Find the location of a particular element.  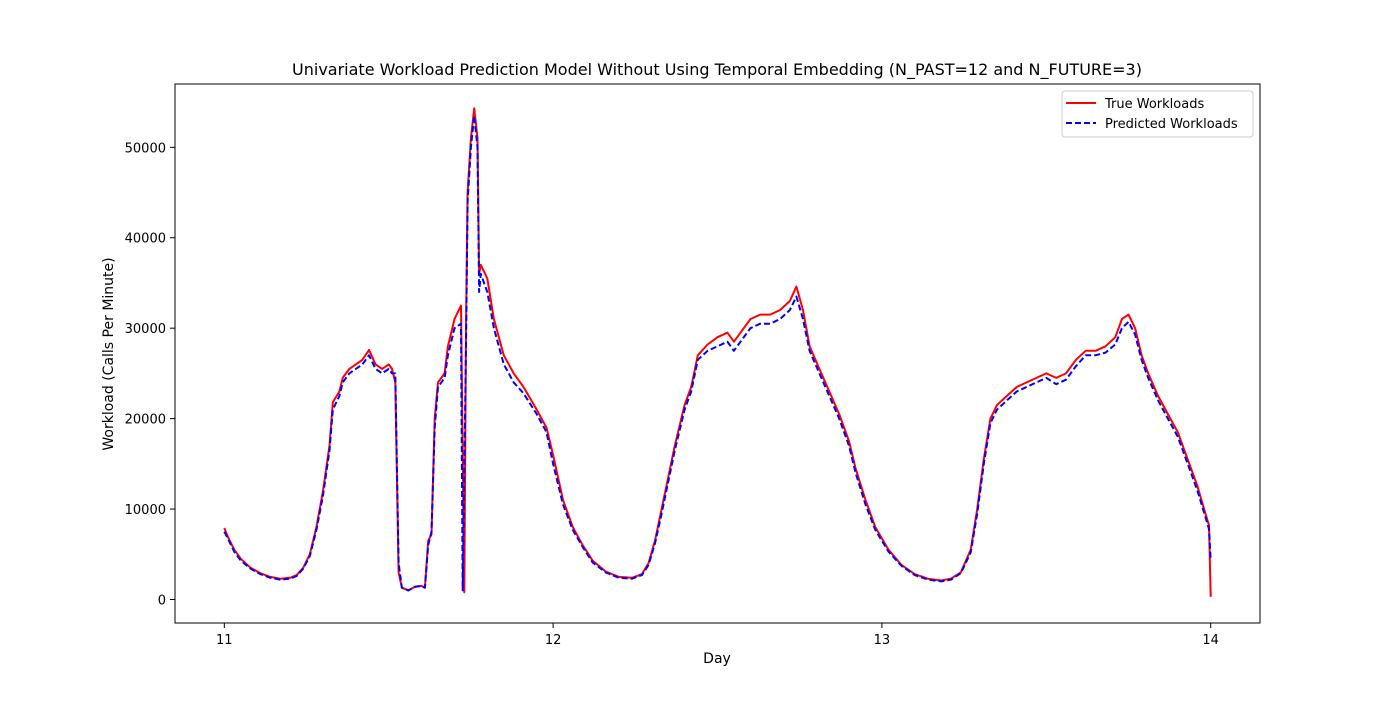

legend-label-true-workloads: True Workloads is located at coordinates (1154, 104).